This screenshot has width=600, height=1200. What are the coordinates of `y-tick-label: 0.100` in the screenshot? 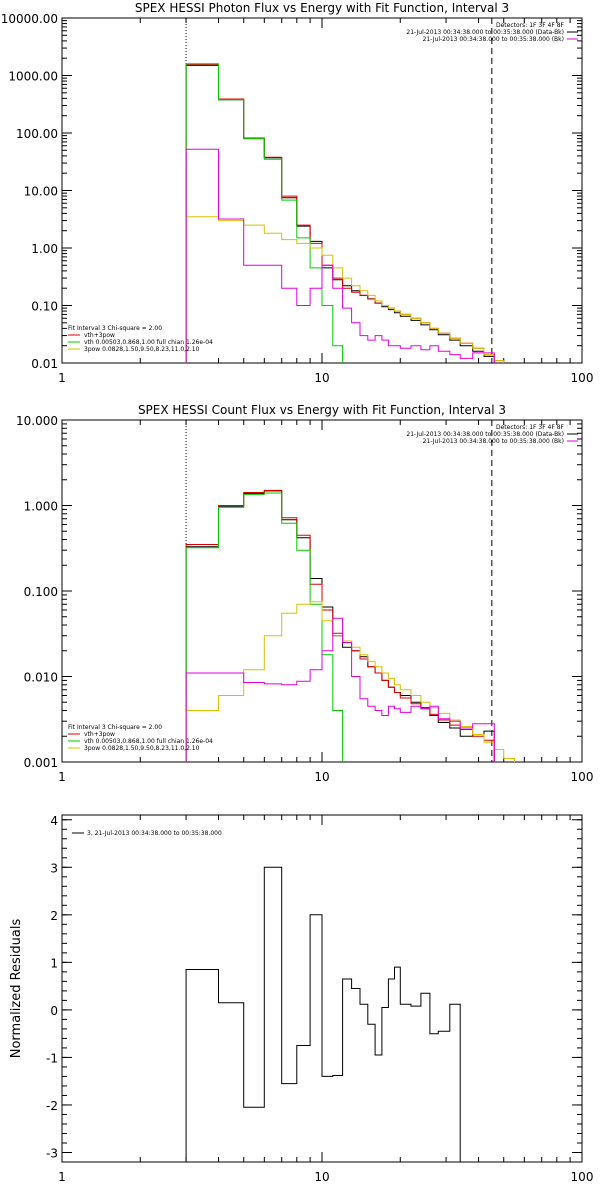 It's located at (41, 592).